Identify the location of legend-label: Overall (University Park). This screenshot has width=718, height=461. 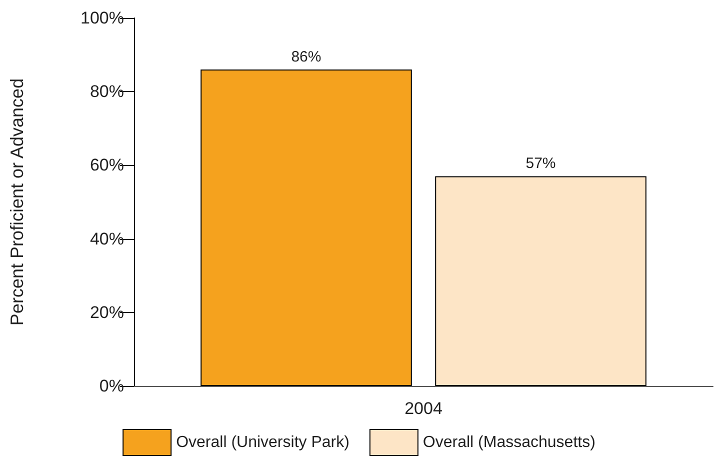
(263, 442).